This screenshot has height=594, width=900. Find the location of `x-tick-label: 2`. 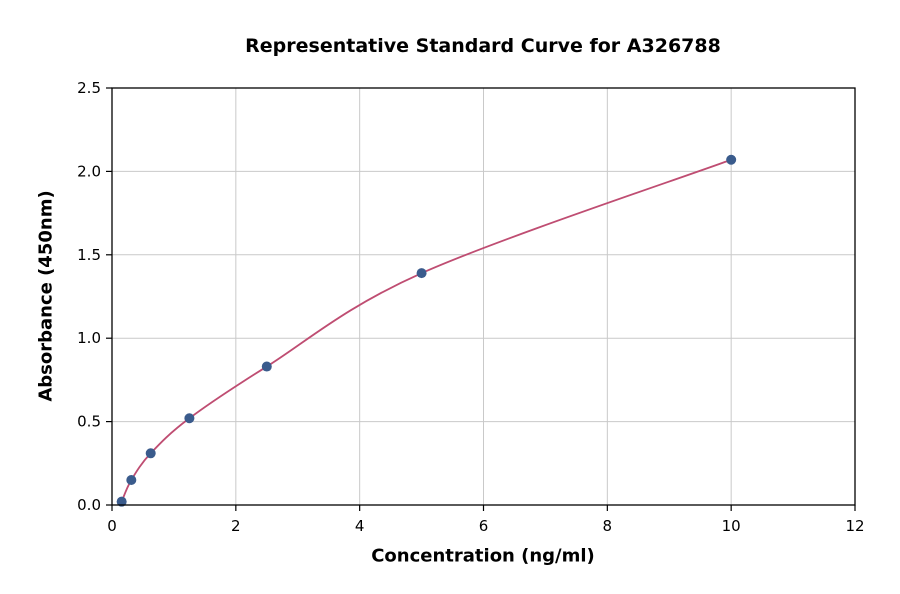

x-tick-label: 2 is located at coordinates (236, 526).